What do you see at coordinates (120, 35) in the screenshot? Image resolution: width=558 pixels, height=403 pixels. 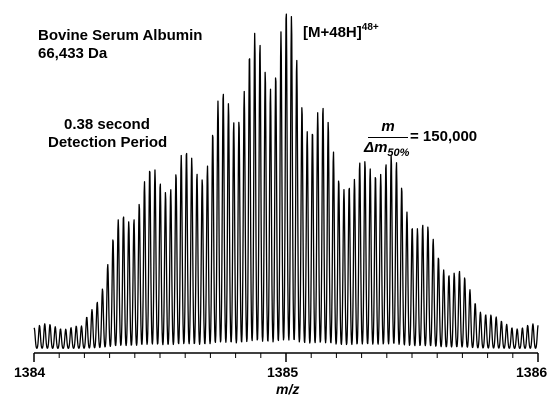 I see `protein-name-label: Bovine Serum Albumin` at bounding box center [120, 35].